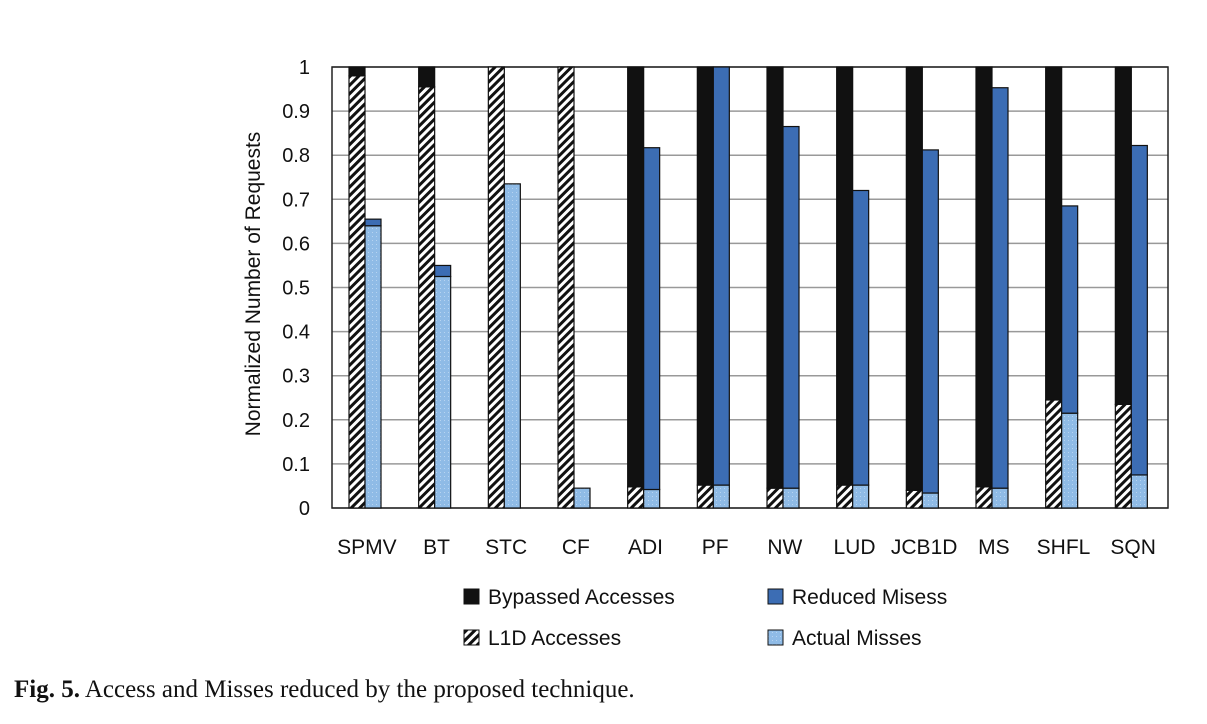  Describe the element at coordinates (924, 547) in the screenshot. I see `x-tick-label: JCB1D` at that location.